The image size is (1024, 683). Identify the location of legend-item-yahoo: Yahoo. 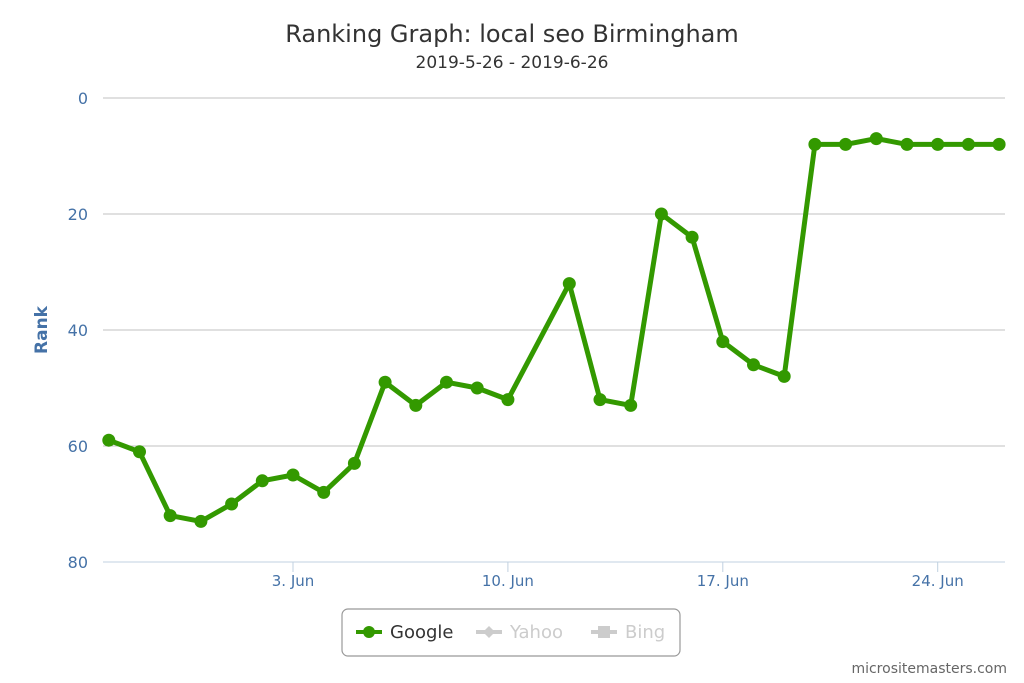
(519, 632).